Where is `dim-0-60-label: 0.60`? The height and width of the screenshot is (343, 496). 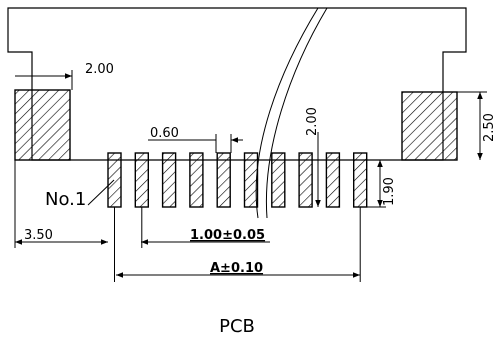
dim-0-60-label: 0.60 is located at coordinates (164, 133).